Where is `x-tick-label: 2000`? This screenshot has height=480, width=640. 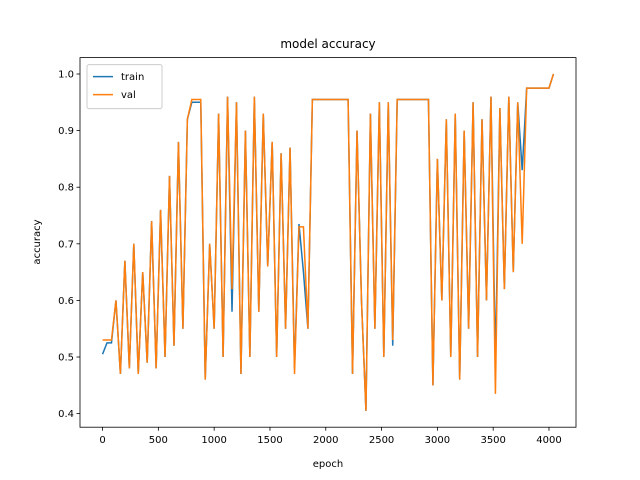 x-tick-label: 2000 is located at coordinates (325, 440).